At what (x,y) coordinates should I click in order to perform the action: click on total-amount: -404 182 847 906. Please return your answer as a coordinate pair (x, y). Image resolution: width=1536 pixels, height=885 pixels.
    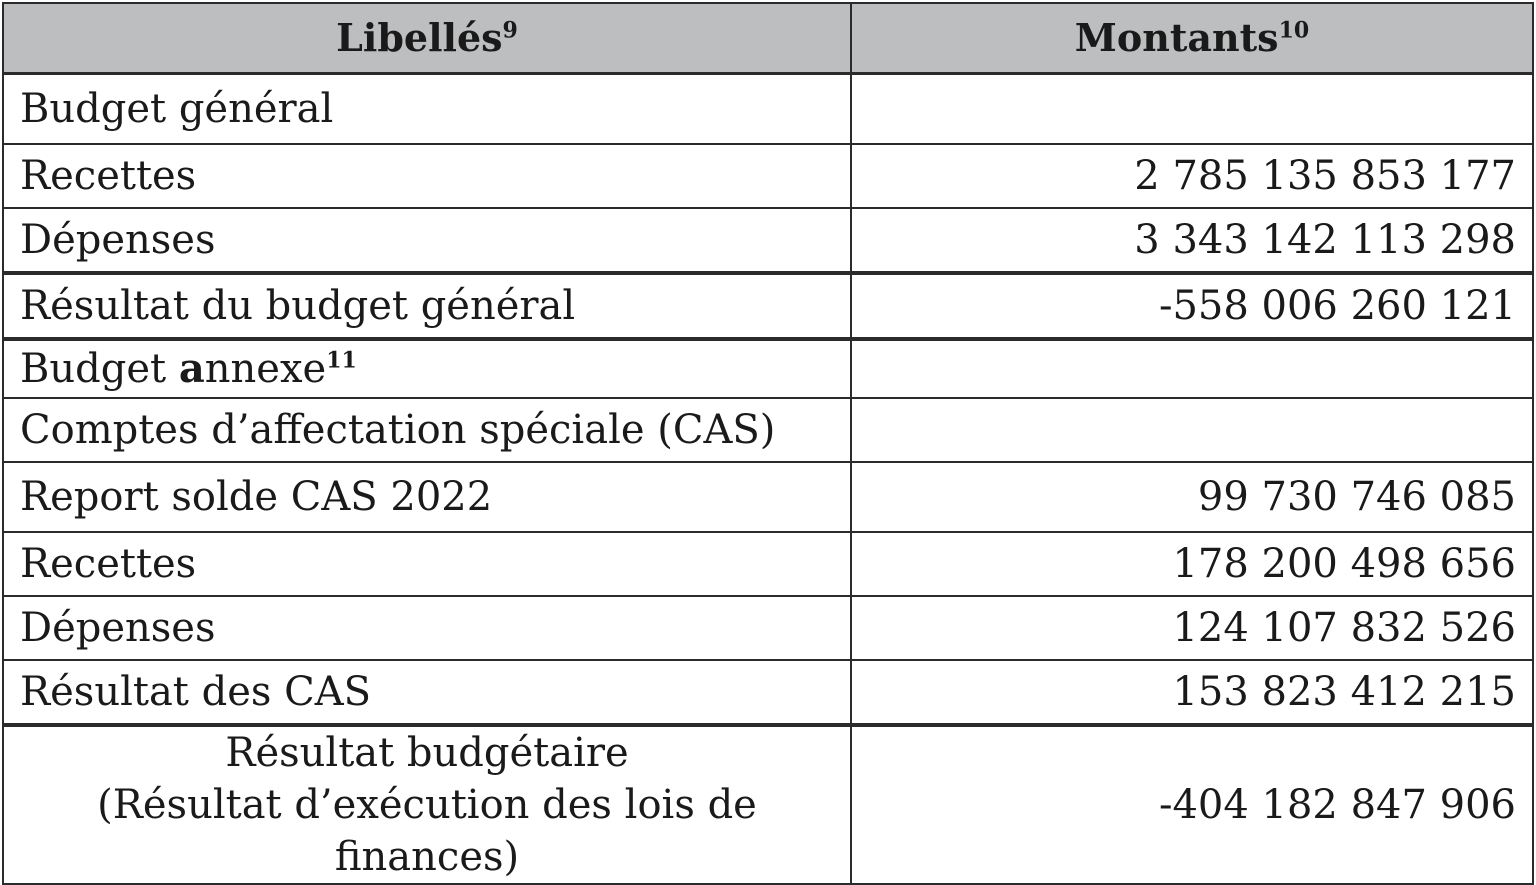
    Looking at the image, I should click on (1192, 804).